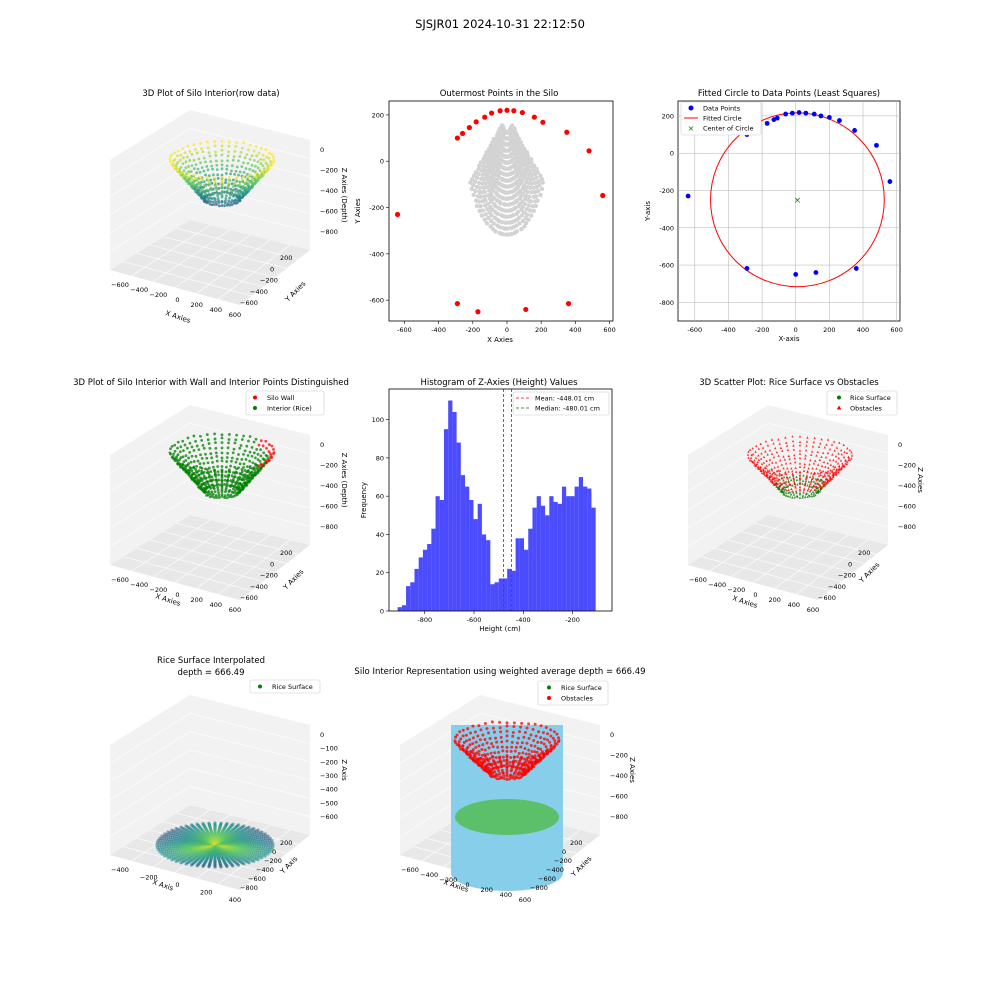 The height and width of the screenshot is (1000, 1000). What do you see at coordinates (380, 535) in the screenshot?
I see `p5-ytick-label: 40` at bounding box center [380, 535].